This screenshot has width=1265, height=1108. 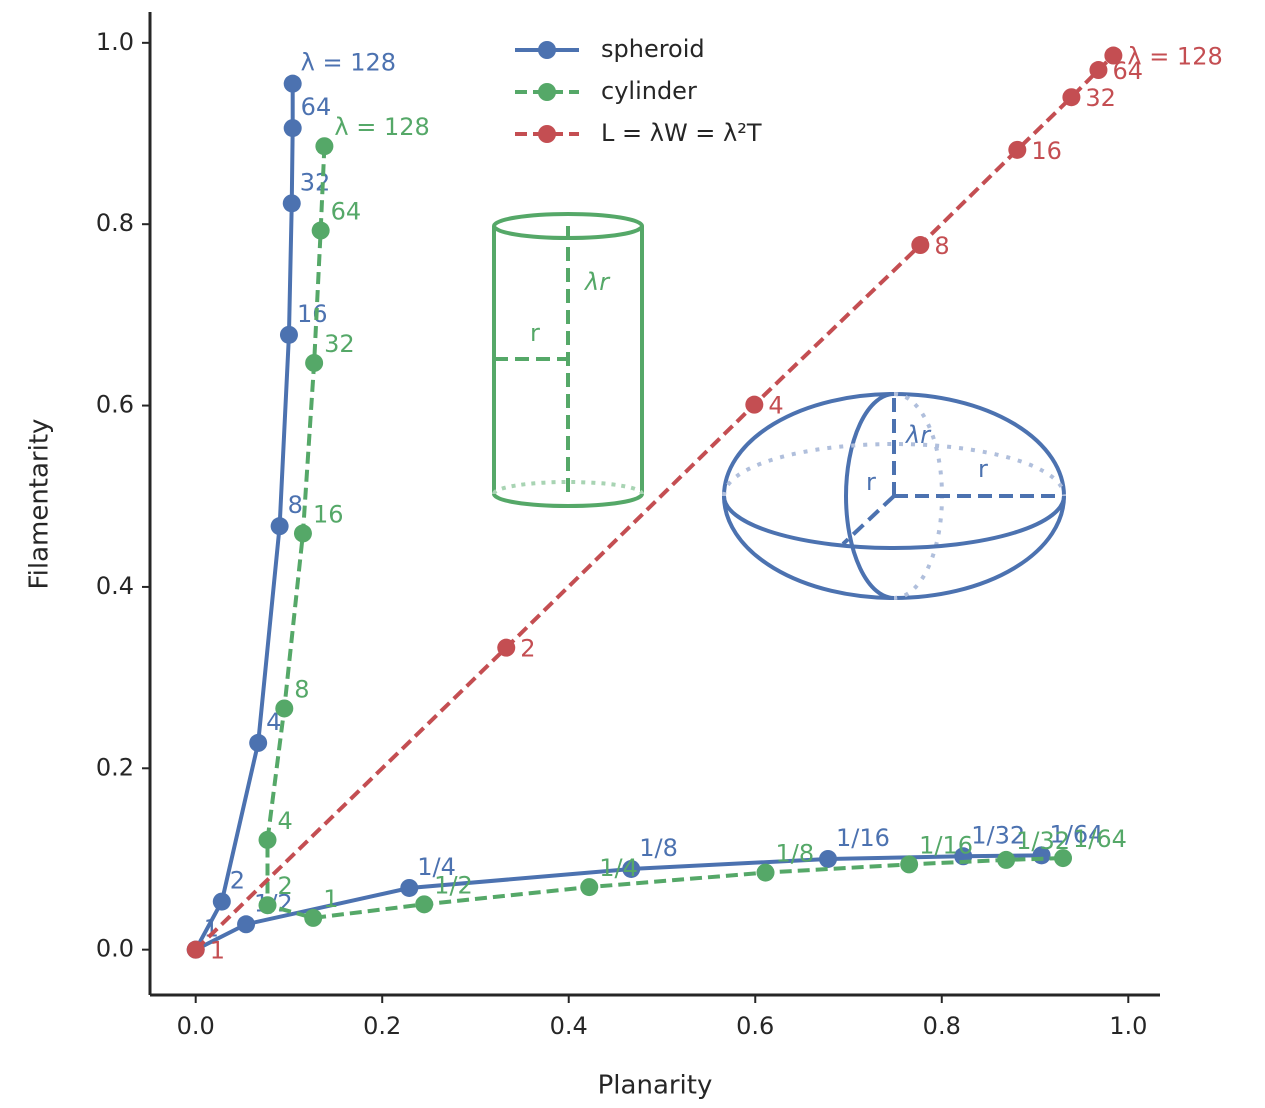 What do you see at coordinates (115, 42) in the screenshot?
I see `y-tick-label: 1.0` at bounding box center [115, 42].